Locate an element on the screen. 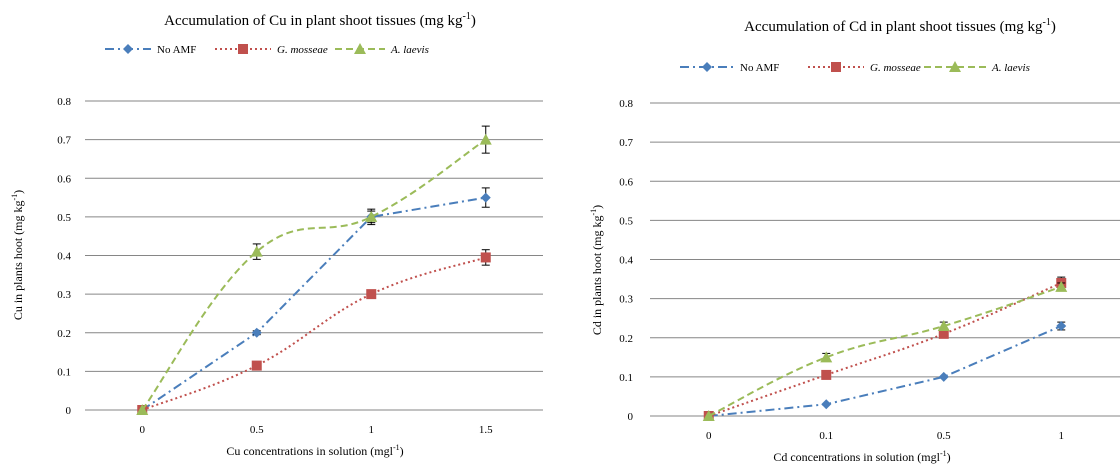 The width and height of the screenshot is (1120, 465). cd-legend-label-no-amf: No AMF is located at coordinates (759, 68).